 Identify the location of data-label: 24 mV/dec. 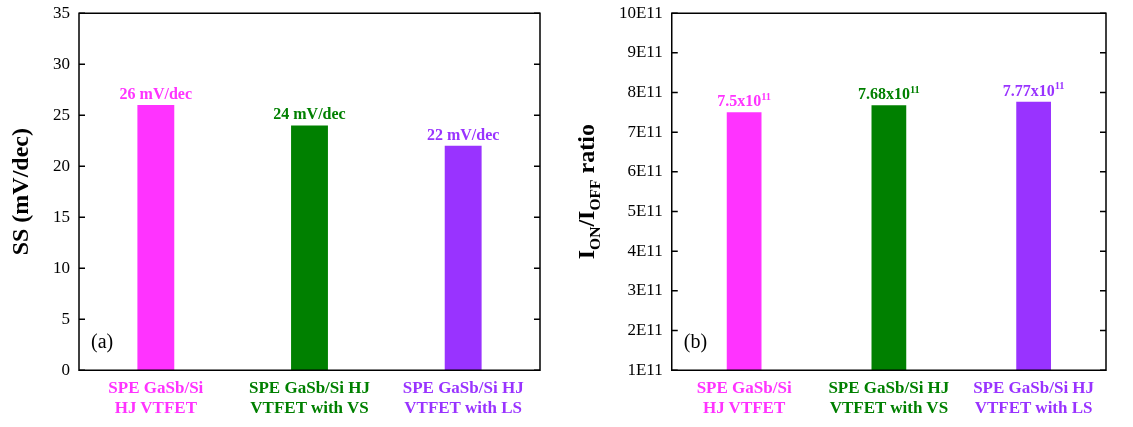
(309, 114).